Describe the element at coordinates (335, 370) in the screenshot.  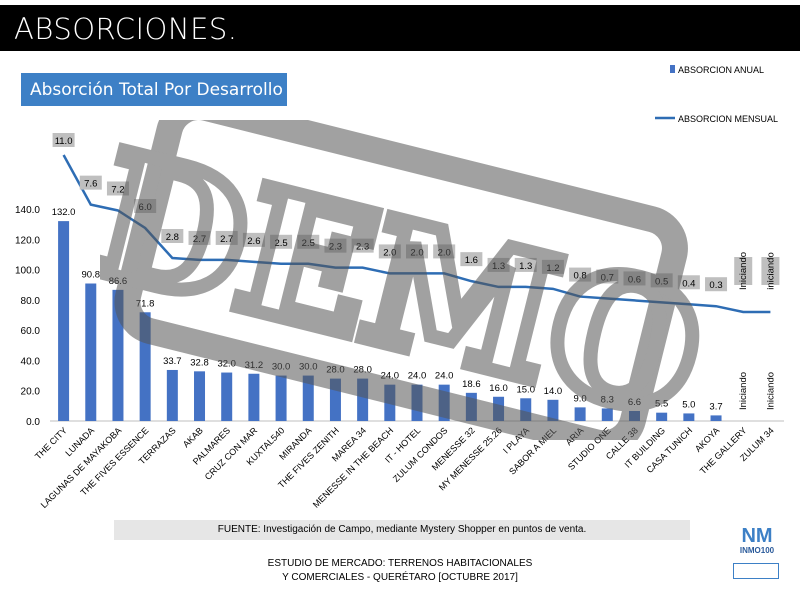
I see `bar-value-label: 28.0` at that location.